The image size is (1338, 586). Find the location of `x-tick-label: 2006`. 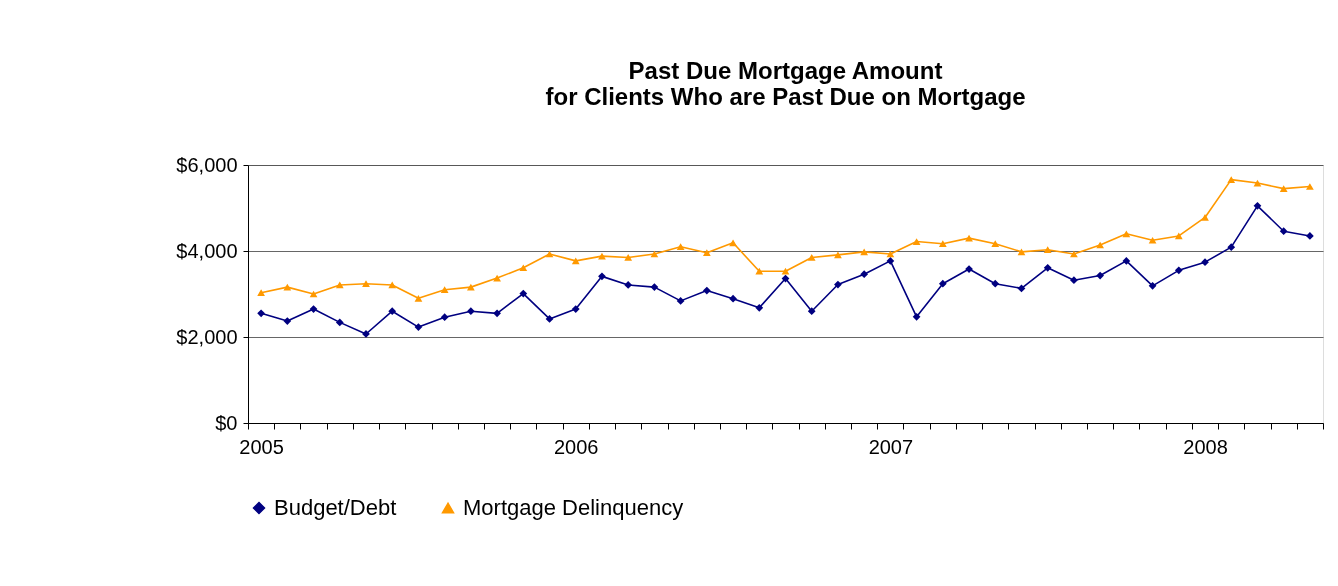

x-tick-label: 2006 is located at coordinates (576, 446).